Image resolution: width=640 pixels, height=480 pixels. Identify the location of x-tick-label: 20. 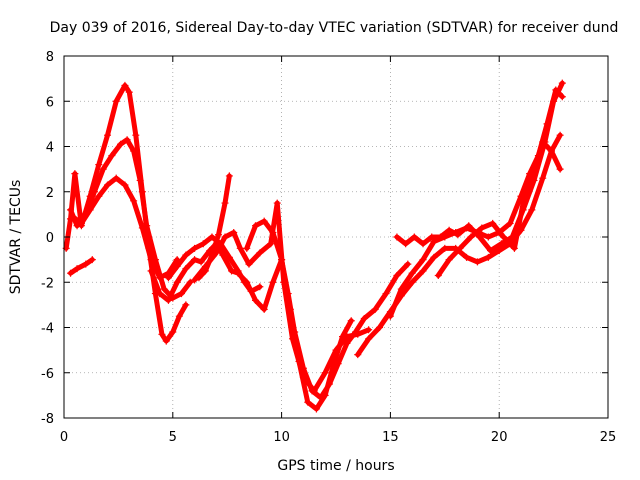
(499, 437).